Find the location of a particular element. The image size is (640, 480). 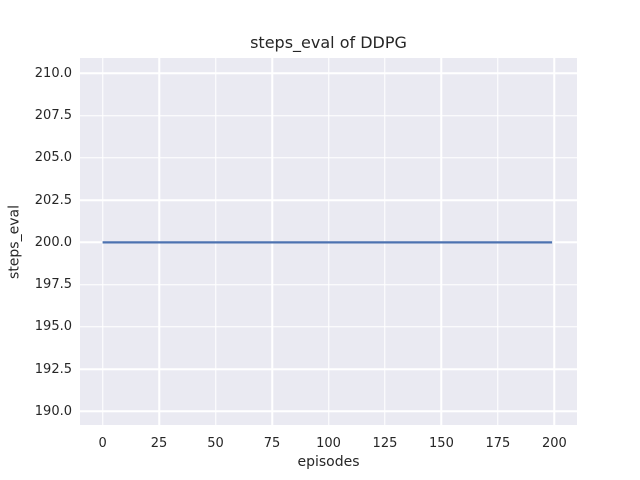

x-tick-label: 0 is located at coordinates (102, 443).